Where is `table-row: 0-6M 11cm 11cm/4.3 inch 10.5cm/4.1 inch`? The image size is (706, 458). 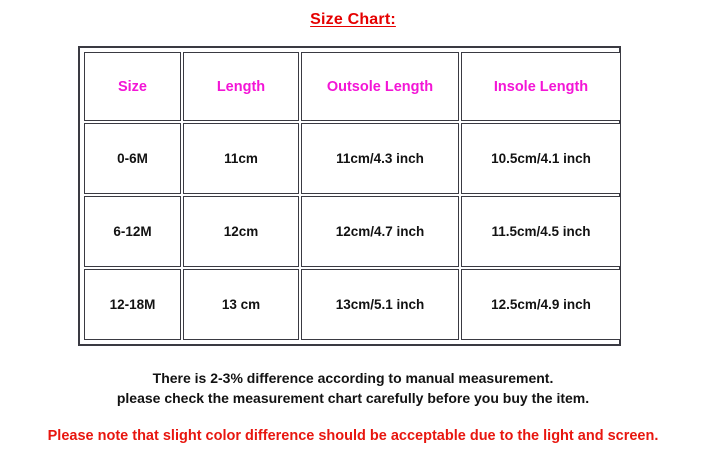
table-row: 0-6M 11cm 11cm/4.3 inch 10.5cm/4.1 inch is located at coordinates (352, 158).